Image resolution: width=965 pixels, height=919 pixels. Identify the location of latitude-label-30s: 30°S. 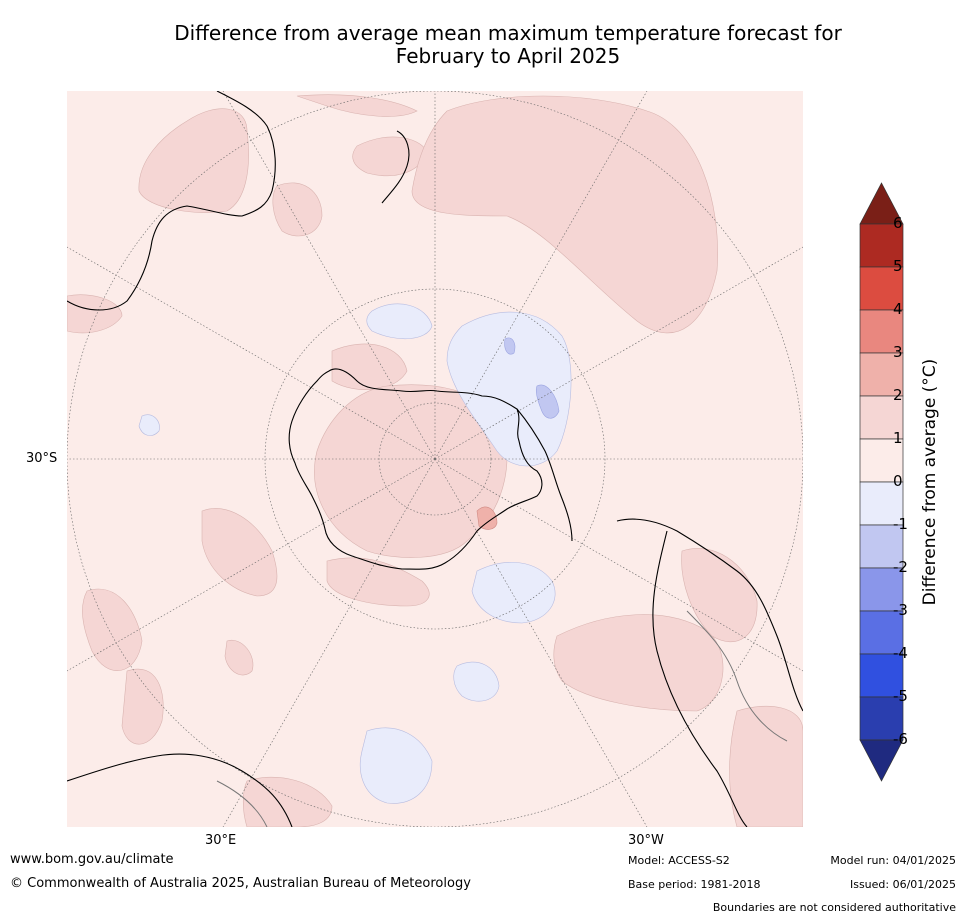
(42, 458).